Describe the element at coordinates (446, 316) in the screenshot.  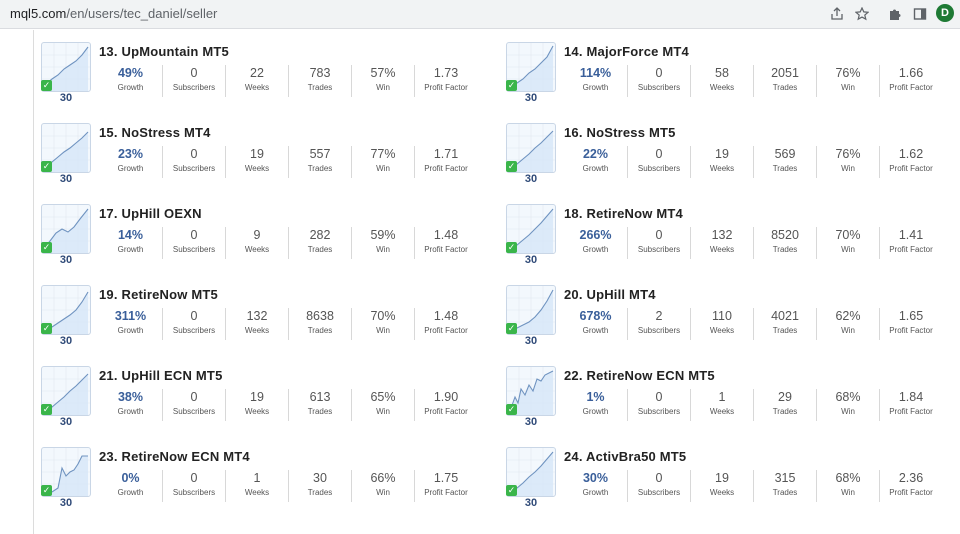
I see `stat-value: 1.48` at that location.